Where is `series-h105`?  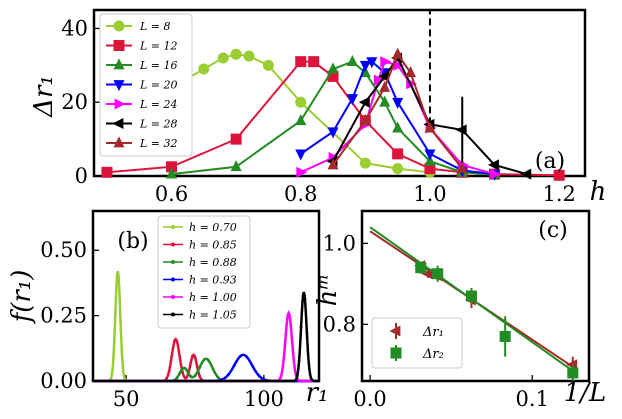 series-h105 is located at coordinates (206, 337).